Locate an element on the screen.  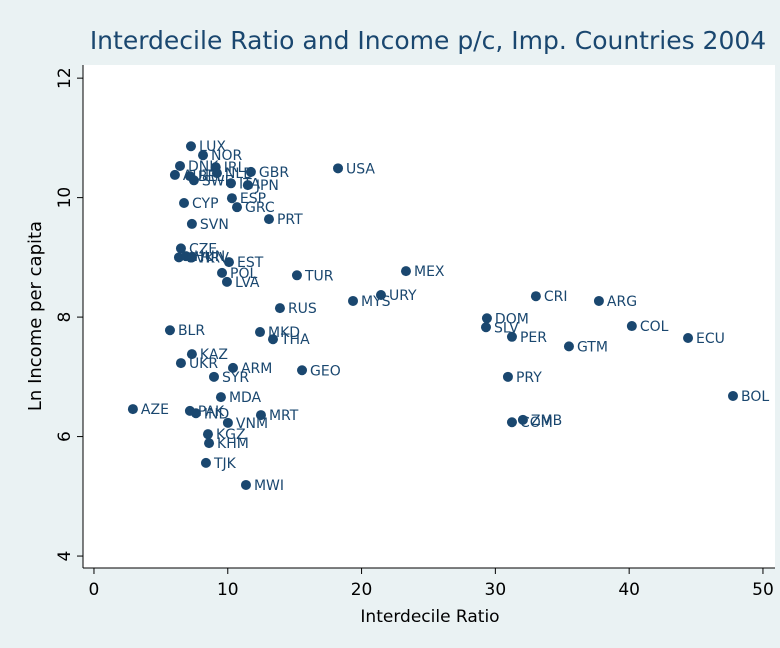
point-label: HRV is located at coordinates (214, 258).